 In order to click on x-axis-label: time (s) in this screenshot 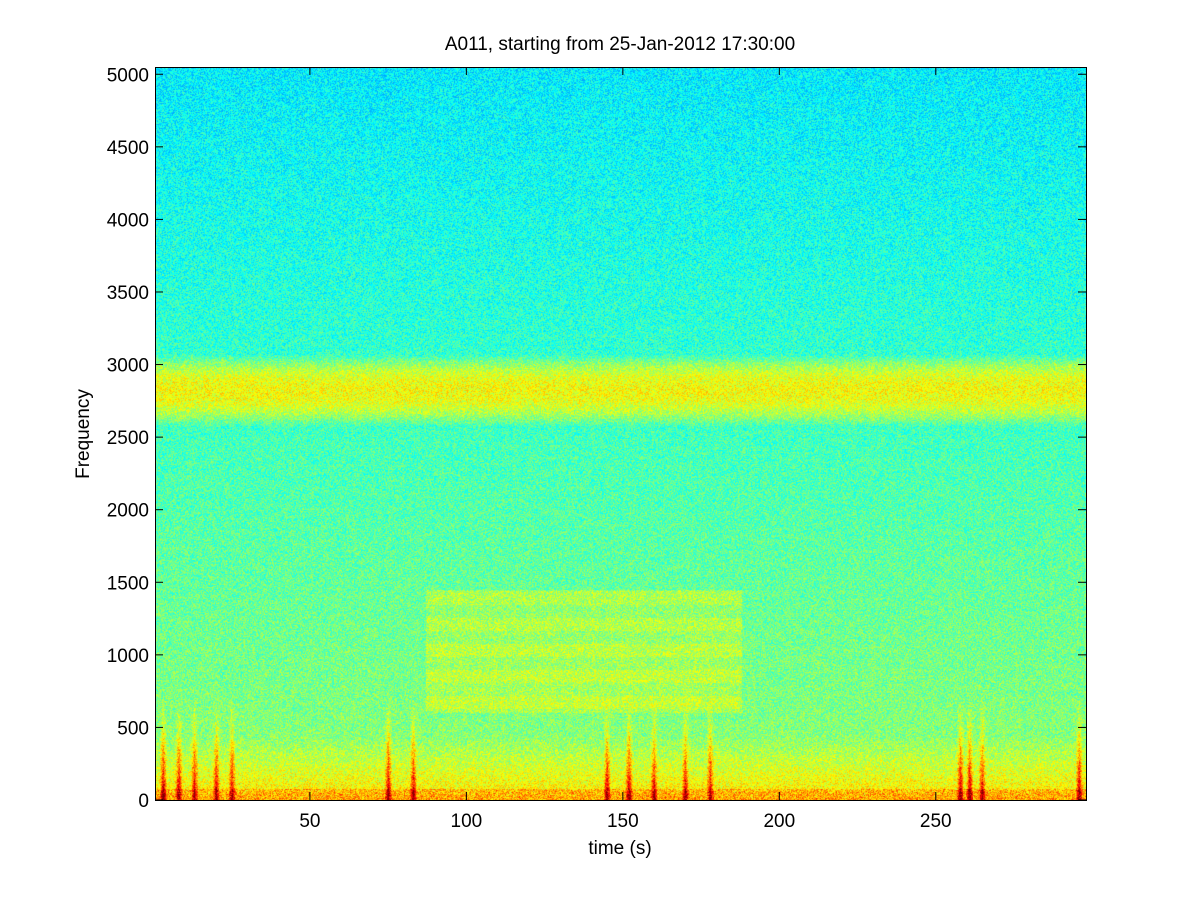, I will do `click(619, 848)`.